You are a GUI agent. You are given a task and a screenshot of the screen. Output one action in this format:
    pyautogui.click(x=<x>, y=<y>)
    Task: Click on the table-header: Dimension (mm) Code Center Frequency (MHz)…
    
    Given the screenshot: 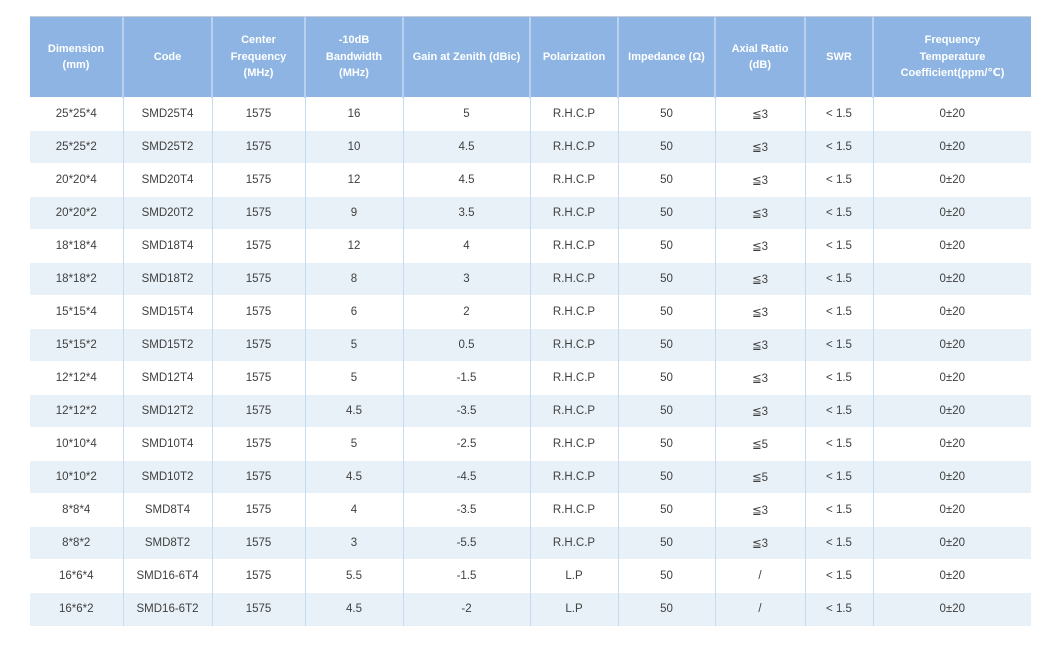 What is the action you would take?
    pyautogui.click(x=530, y=57)
    